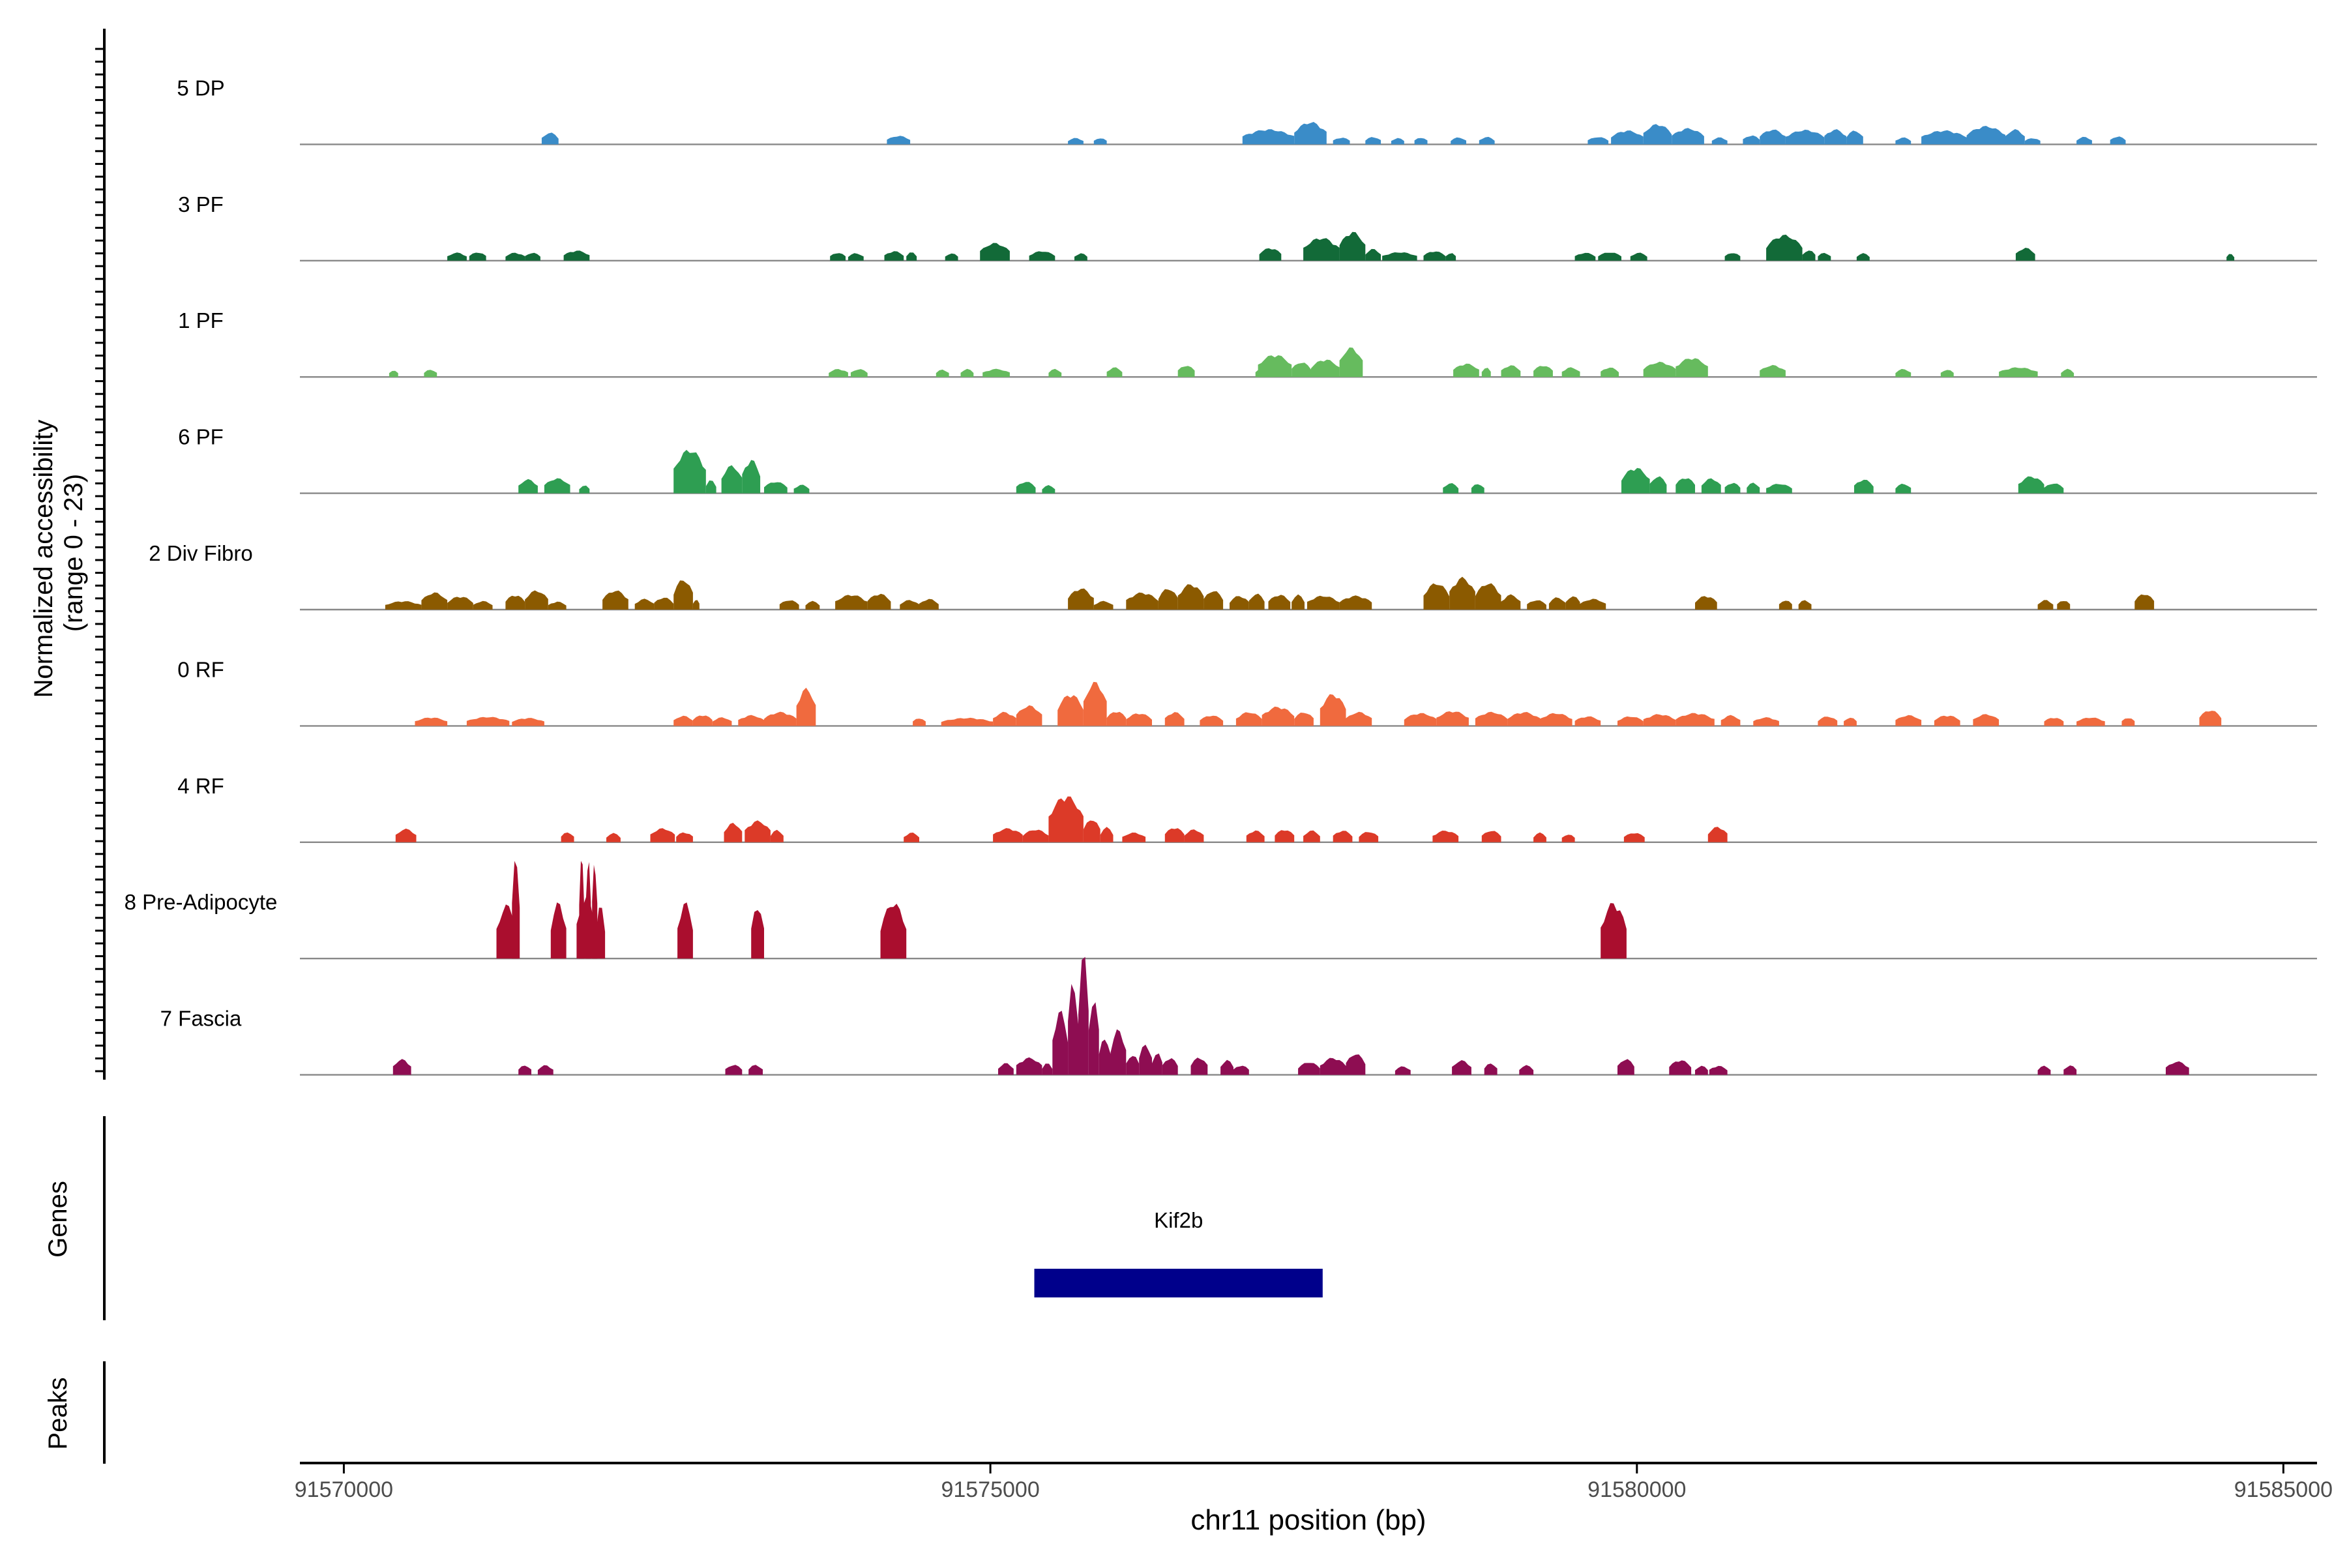 Image resolution: width=2347 pixels, height=1568 pixels. Describe the element at coordinates (43, 559) in the screenshot. I see `y-axis-label-line1: Normalized accessibility` at that location.